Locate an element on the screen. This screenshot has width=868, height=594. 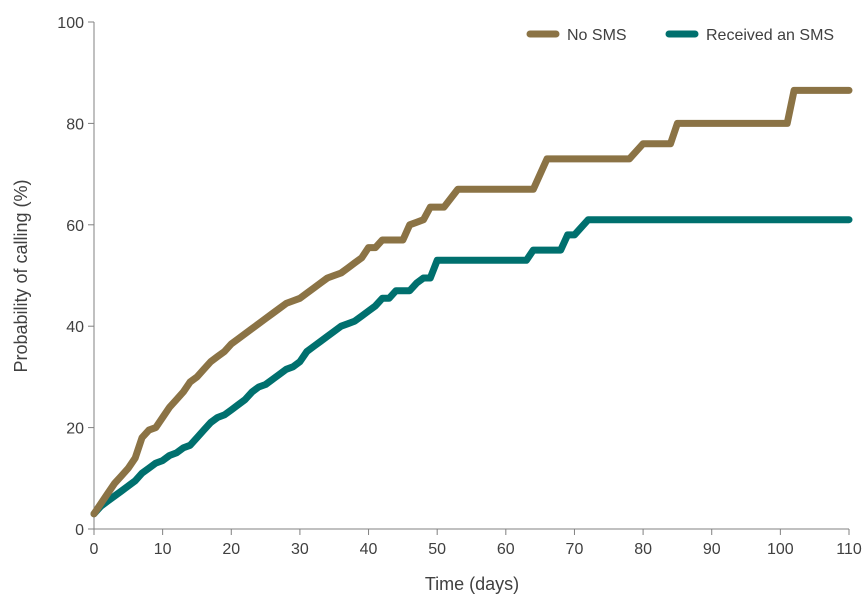
y-tick-label: 0 is located at coordinates (79, 530).